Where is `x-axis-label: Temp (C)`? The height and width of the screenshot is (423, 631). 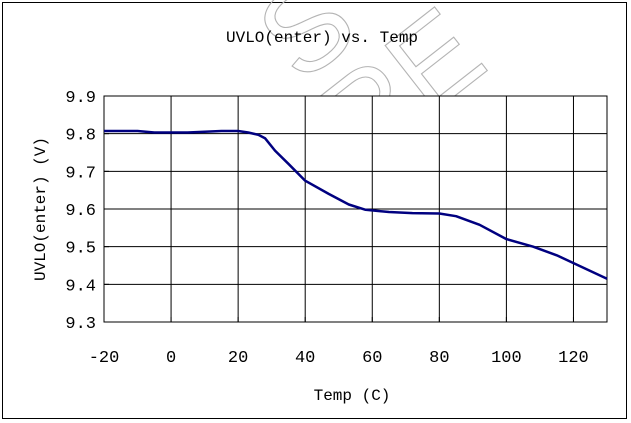
x-axis-label: Temp (C) is located at coordinates (352, 396).